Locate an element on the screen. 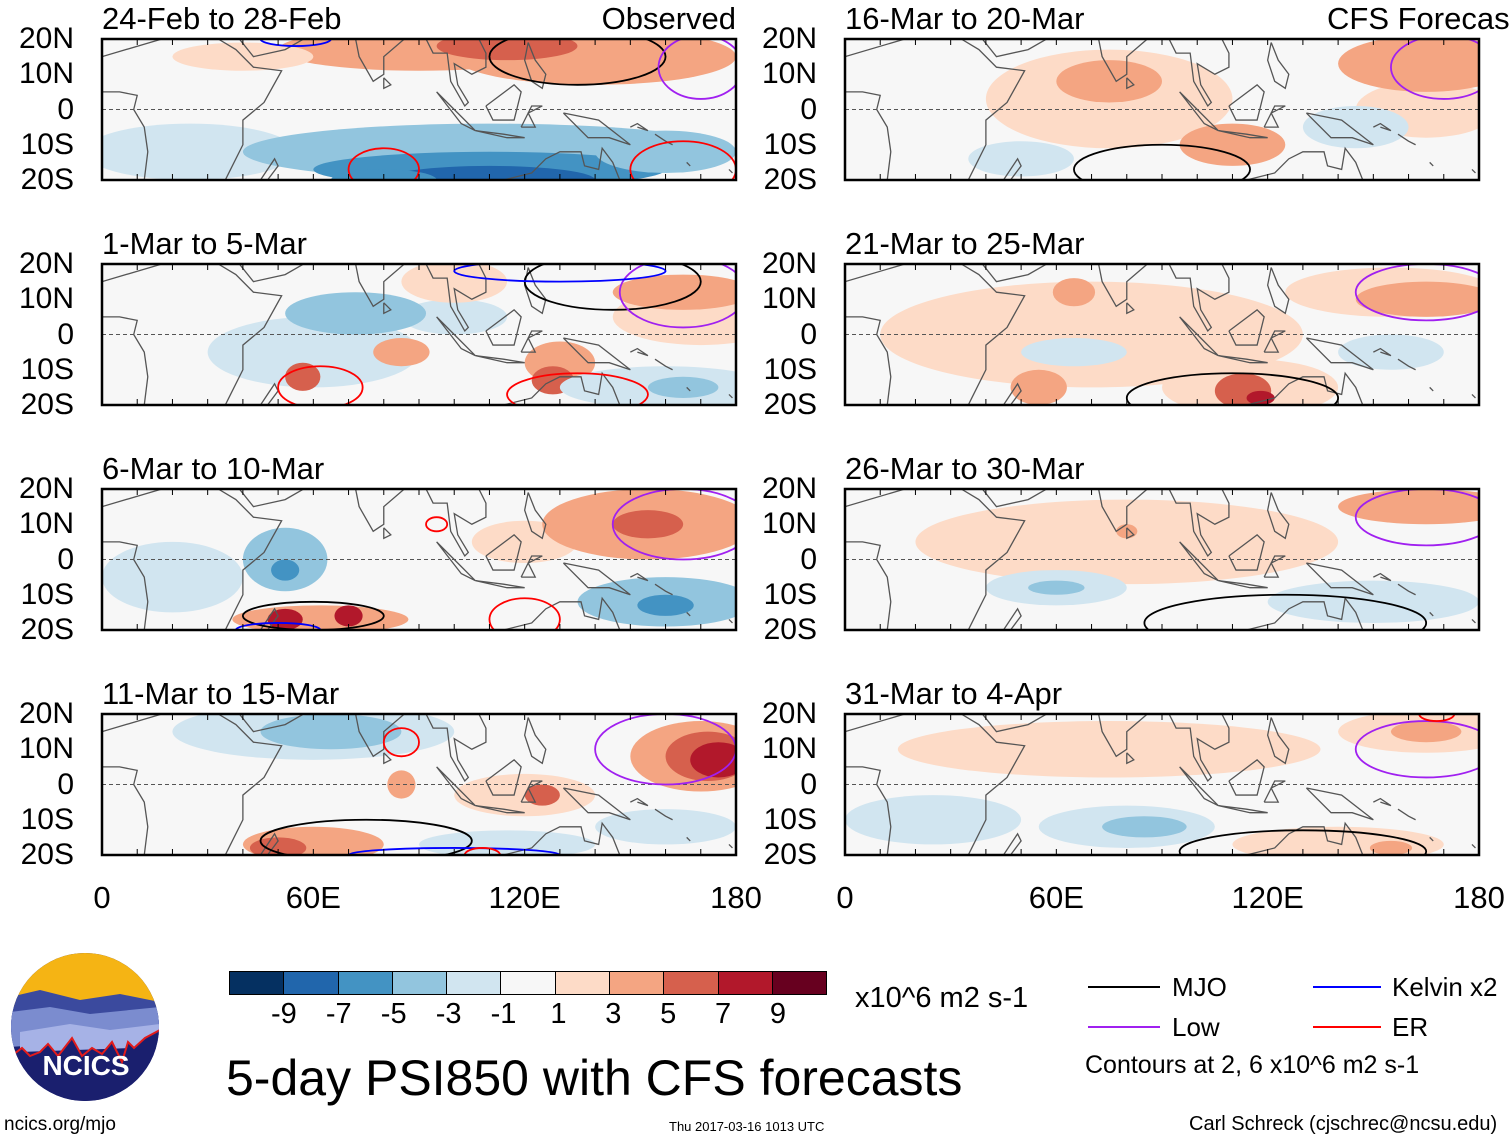 This screenshot has width=1510, height=1142. colorbar-tick-label: 1 is located at coordinates (558, 1014).